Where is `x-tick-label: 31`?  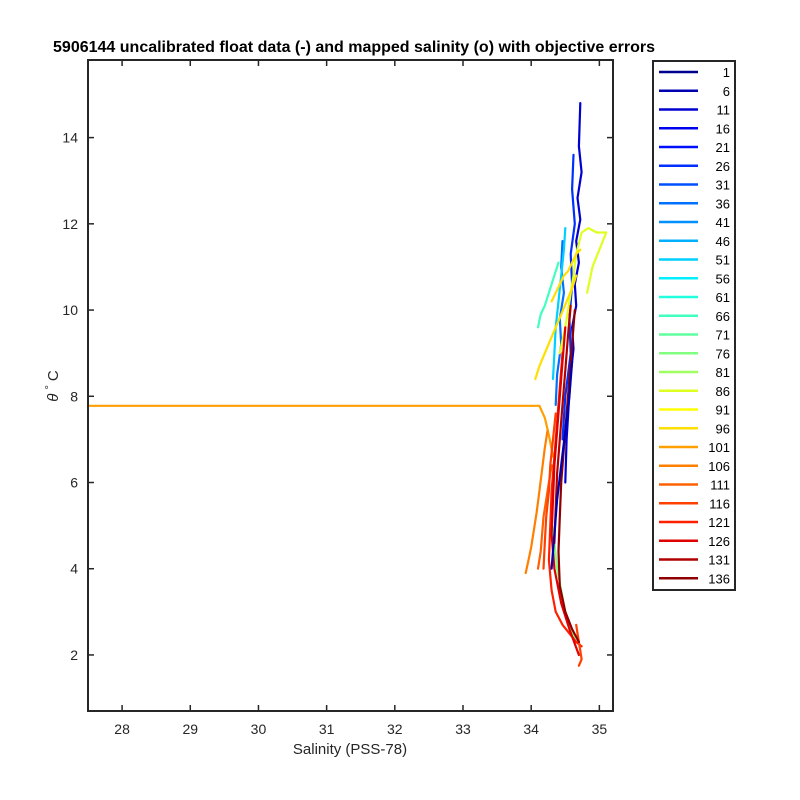
x-tick-label: 31 is located at coordinates (327, 729).